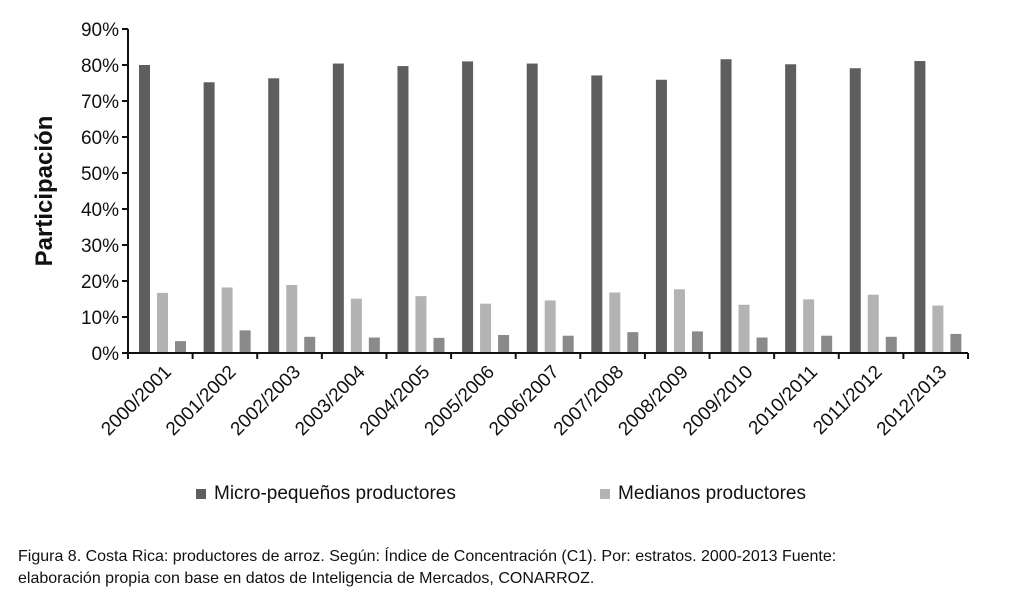 The height and width of the screenshot is (598, 1019). I want to click on y-tick-label: 0%, so click(106, 354).